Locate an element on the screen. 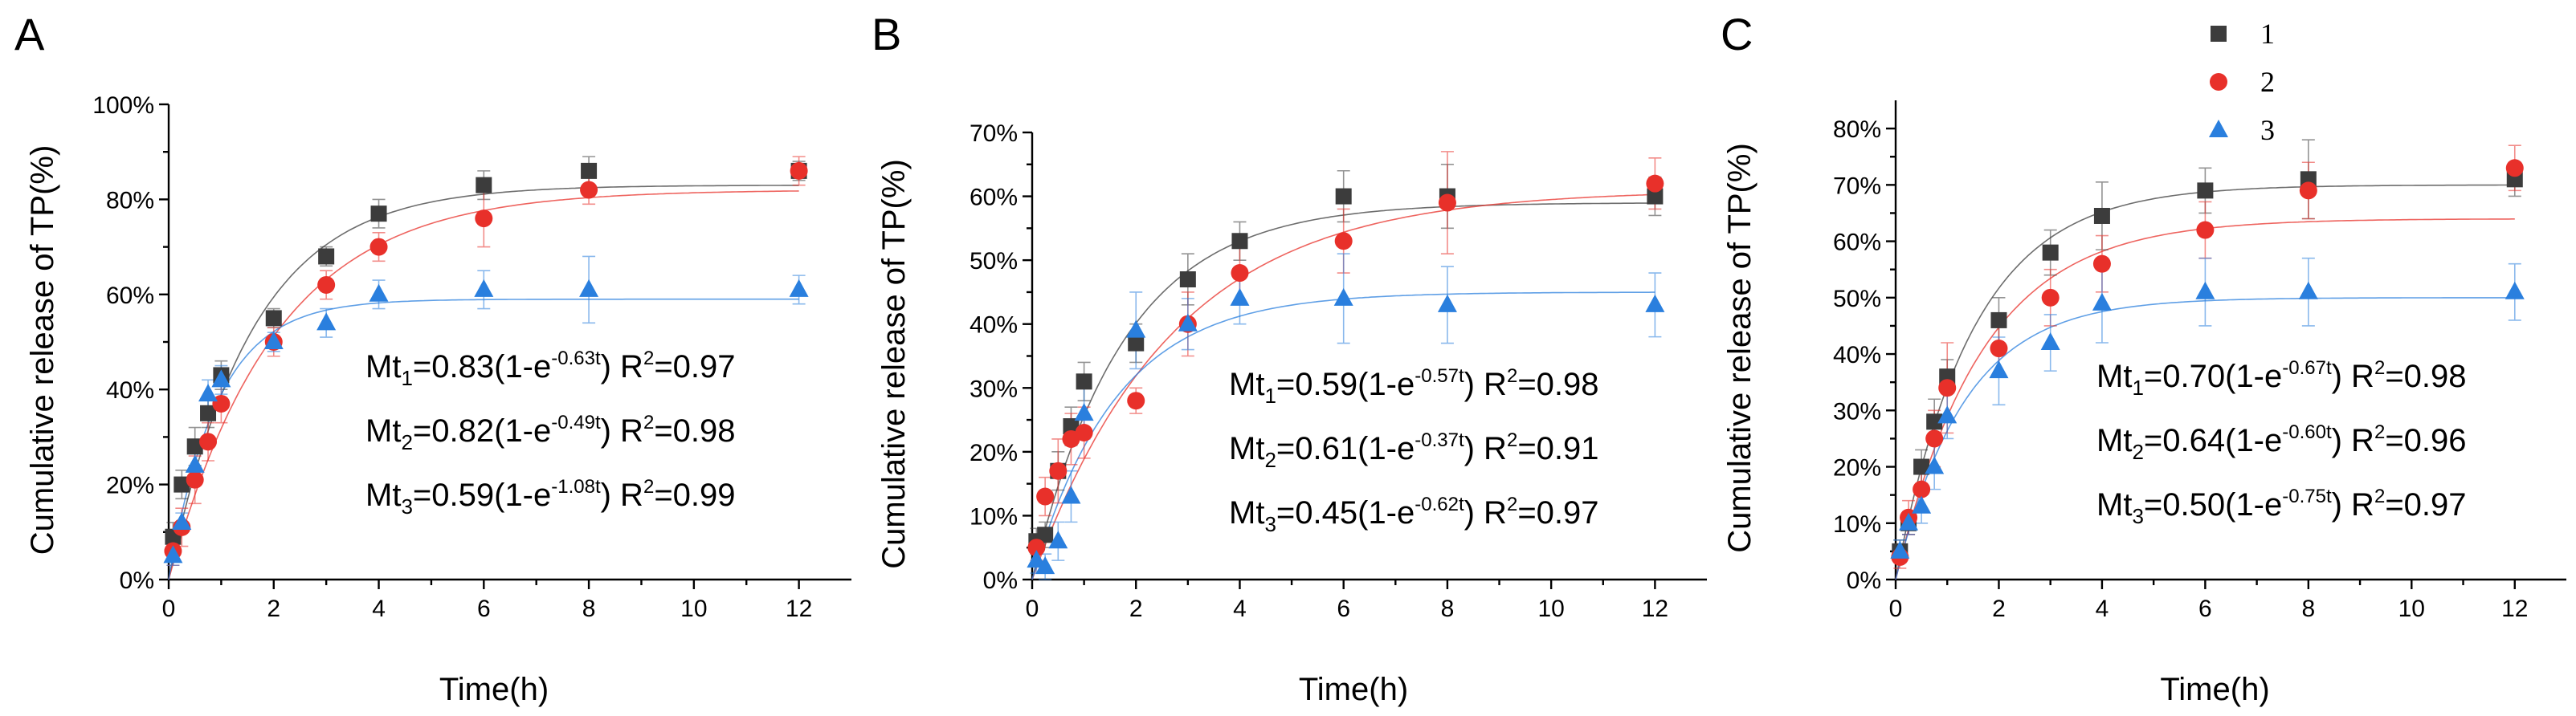  y-tick-label: 100% is located at coordinates (123, 105).